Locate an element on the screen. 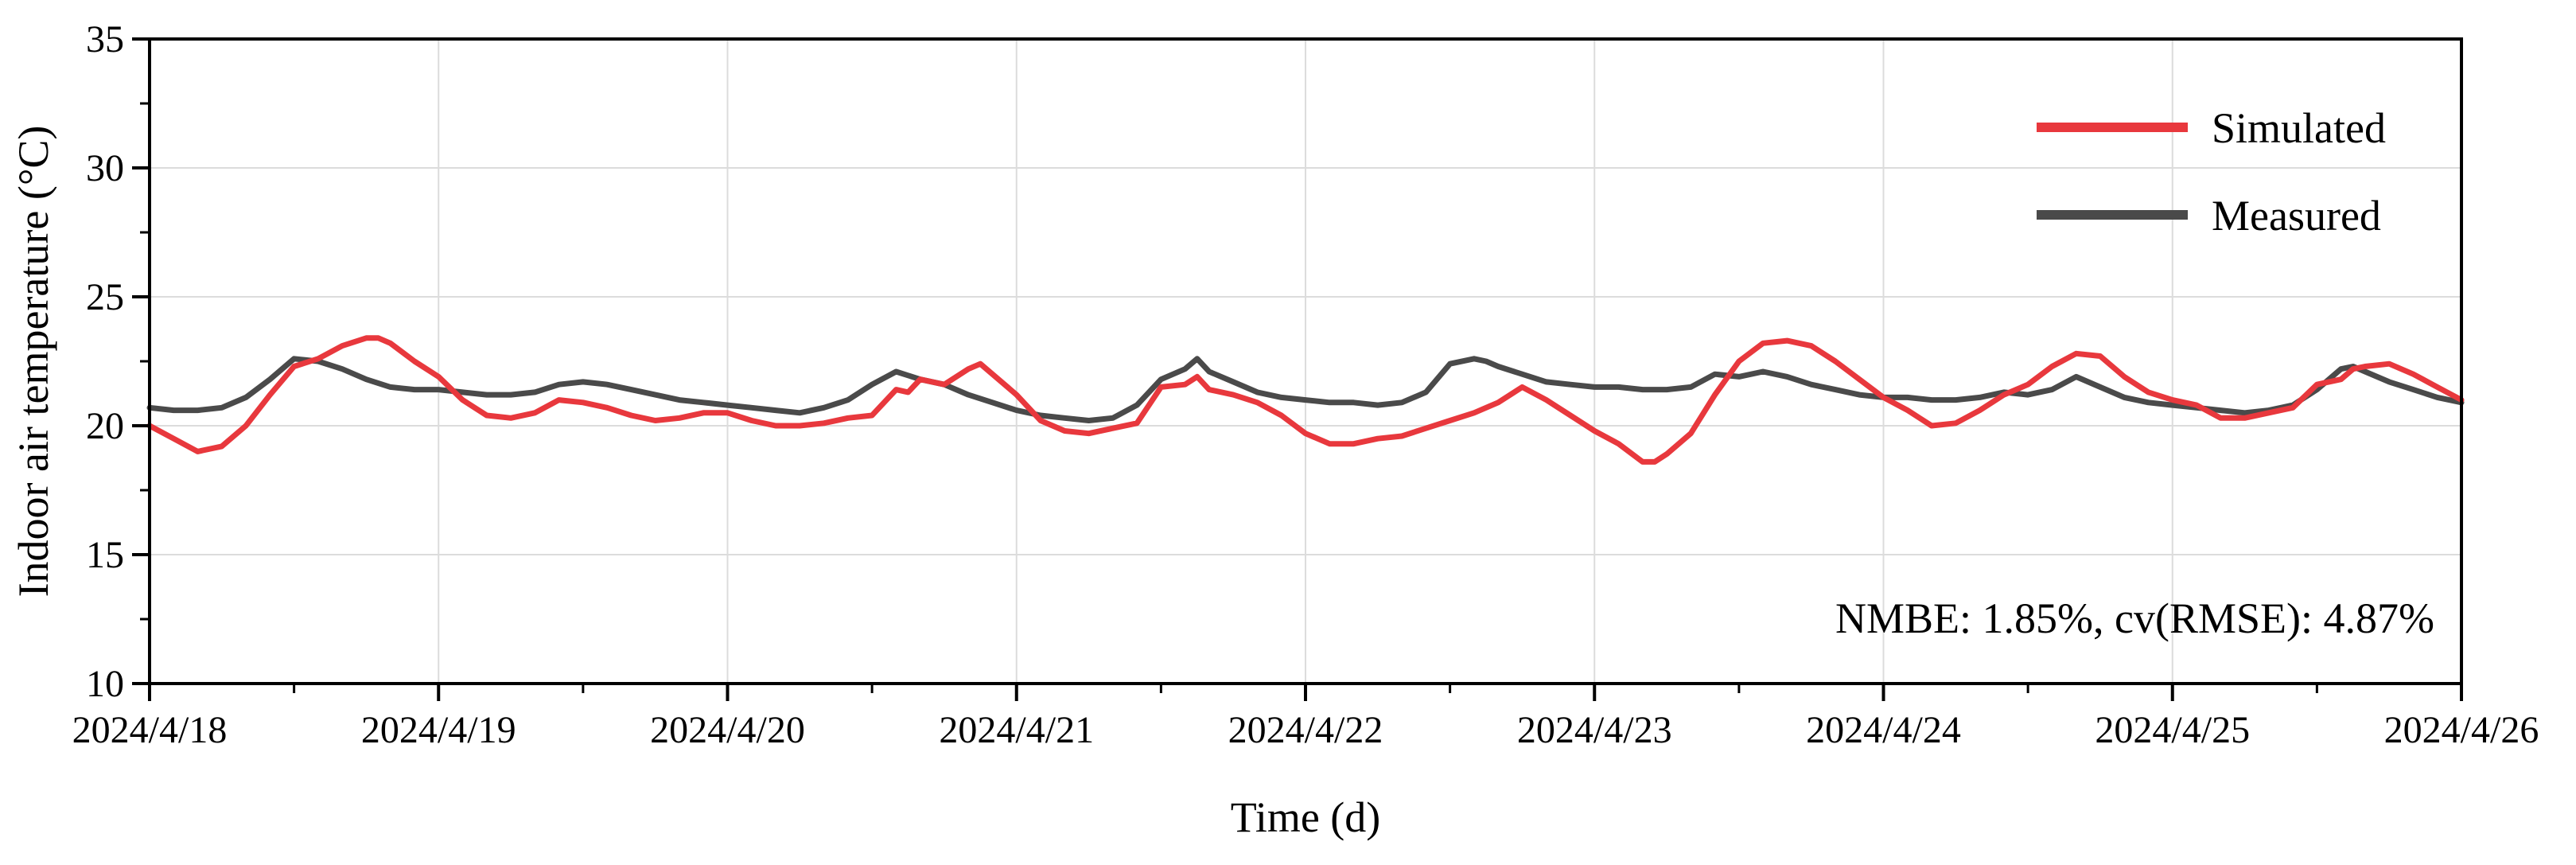 This screenshot has width=2576, height=865. y-tick-labels: 10 15 20 25 30 35 is located at coordinates (105, 361).